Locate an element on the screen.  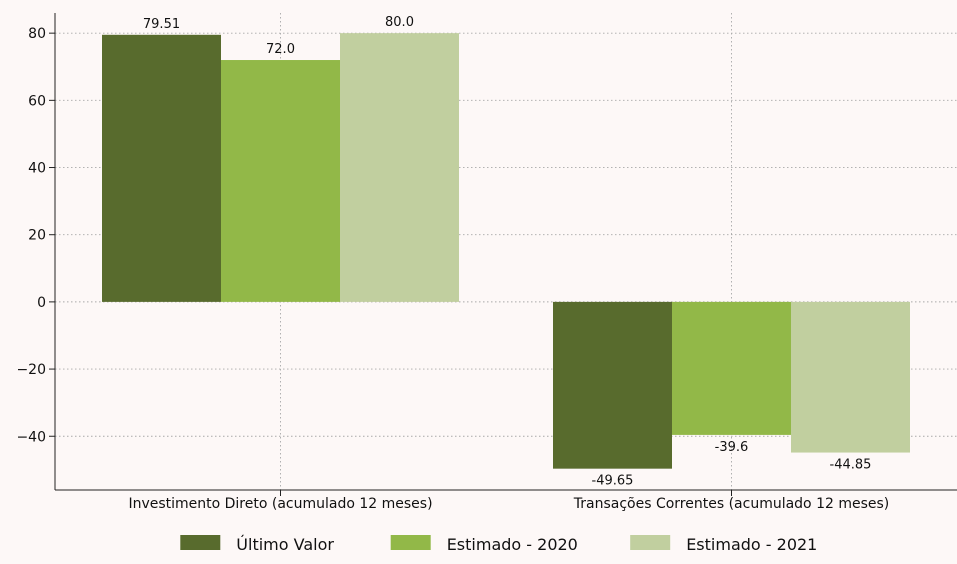
legend-label: Último Valor is located at coordinates (285, 544).